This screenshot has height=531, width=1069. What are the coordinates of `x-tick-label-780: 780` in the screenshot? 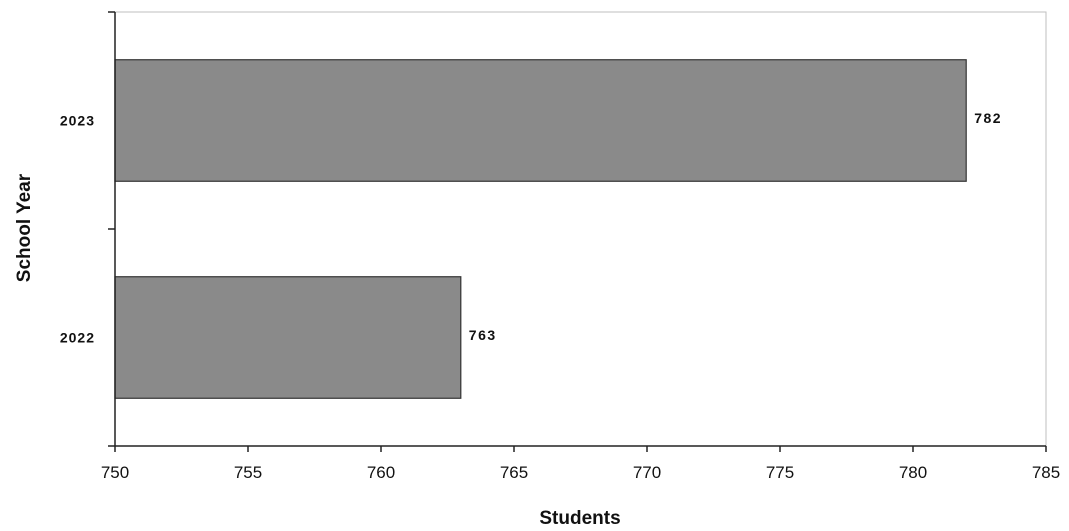 It's located at (913, 472).